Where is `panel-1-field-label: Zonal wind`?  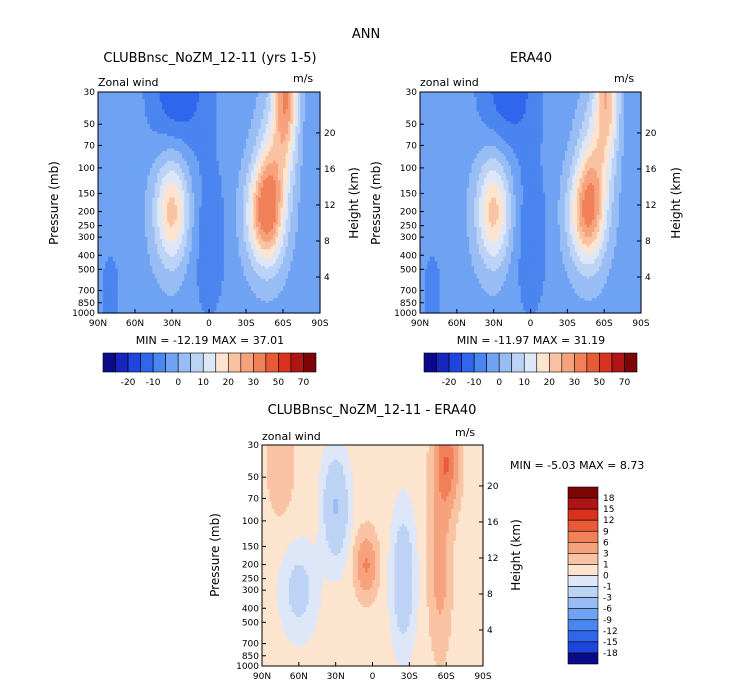 panel-1-field-label: Zonal wind is located at coordinates (128, 82).